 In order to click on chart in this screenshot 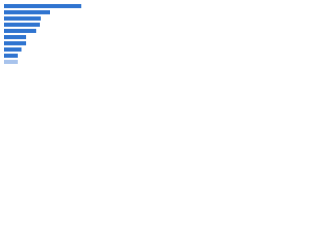, I will do `click(43, 34)`.